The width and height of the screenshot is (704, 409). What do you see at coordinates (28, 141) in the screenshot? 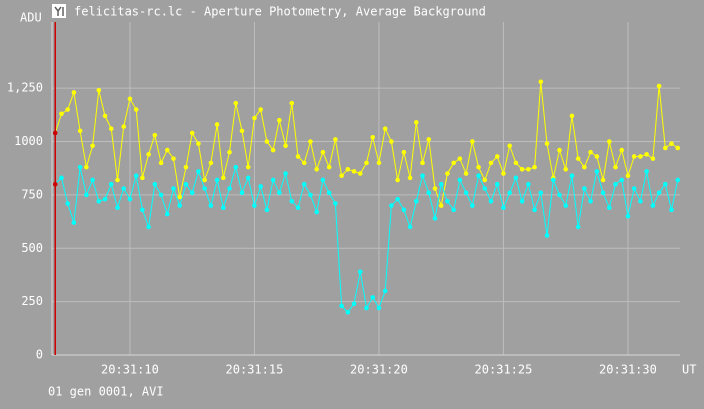
I see `y-tick-label: 1000` at bounding box center [28, 141].